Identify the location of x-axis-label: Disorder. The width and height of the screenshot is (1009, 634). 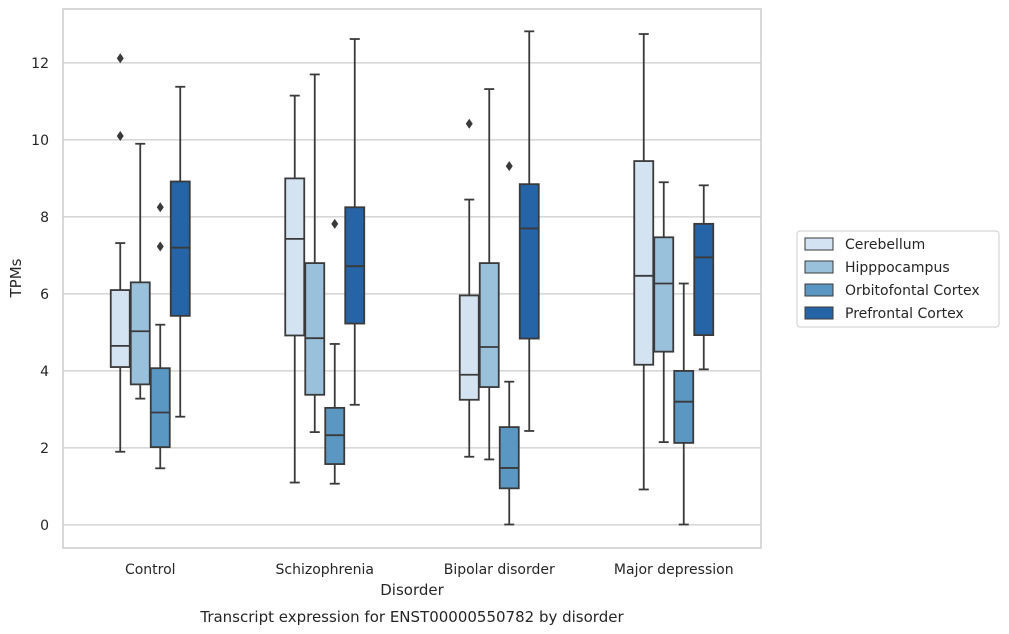
(412, 590).